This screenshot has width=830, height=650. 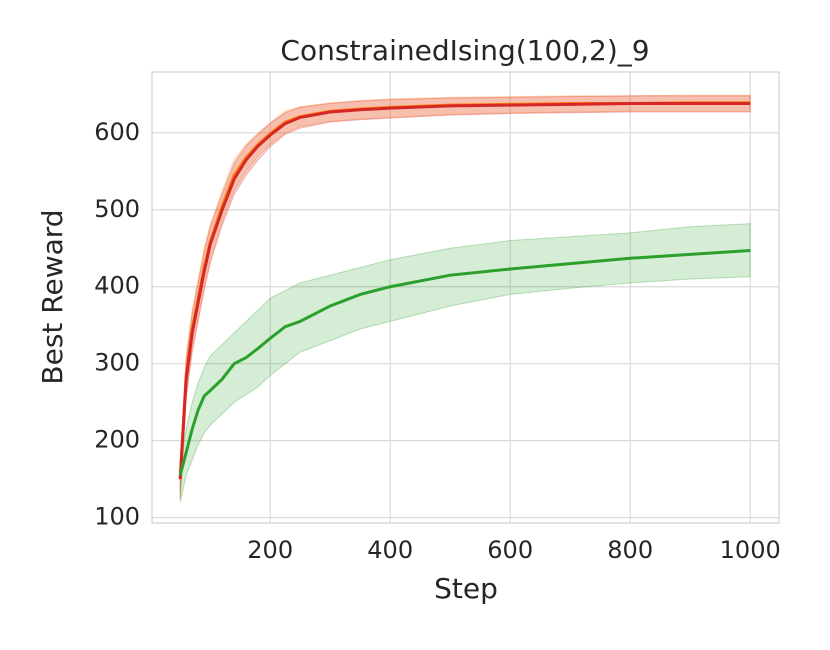 What do you see at coordinates (464, 50) in the screenshot?
I see `chart-title: ConstrainedIsing(100,2)_9` at bounding box center [464, 50].